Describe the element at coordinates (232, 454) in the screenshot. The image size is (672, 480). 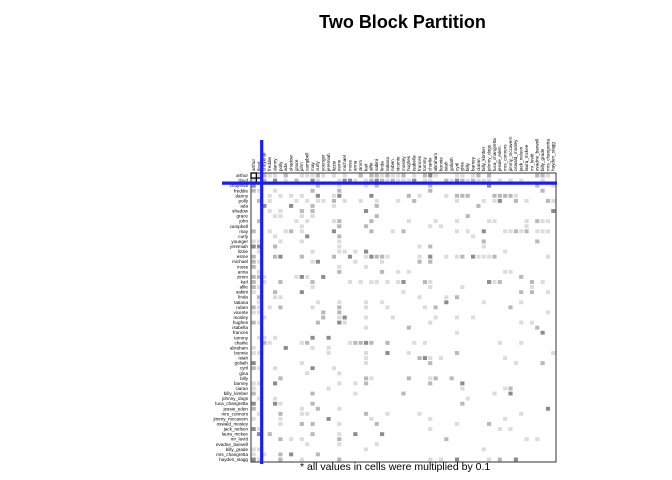
I see `row-label: mrs_changretta` at that location.